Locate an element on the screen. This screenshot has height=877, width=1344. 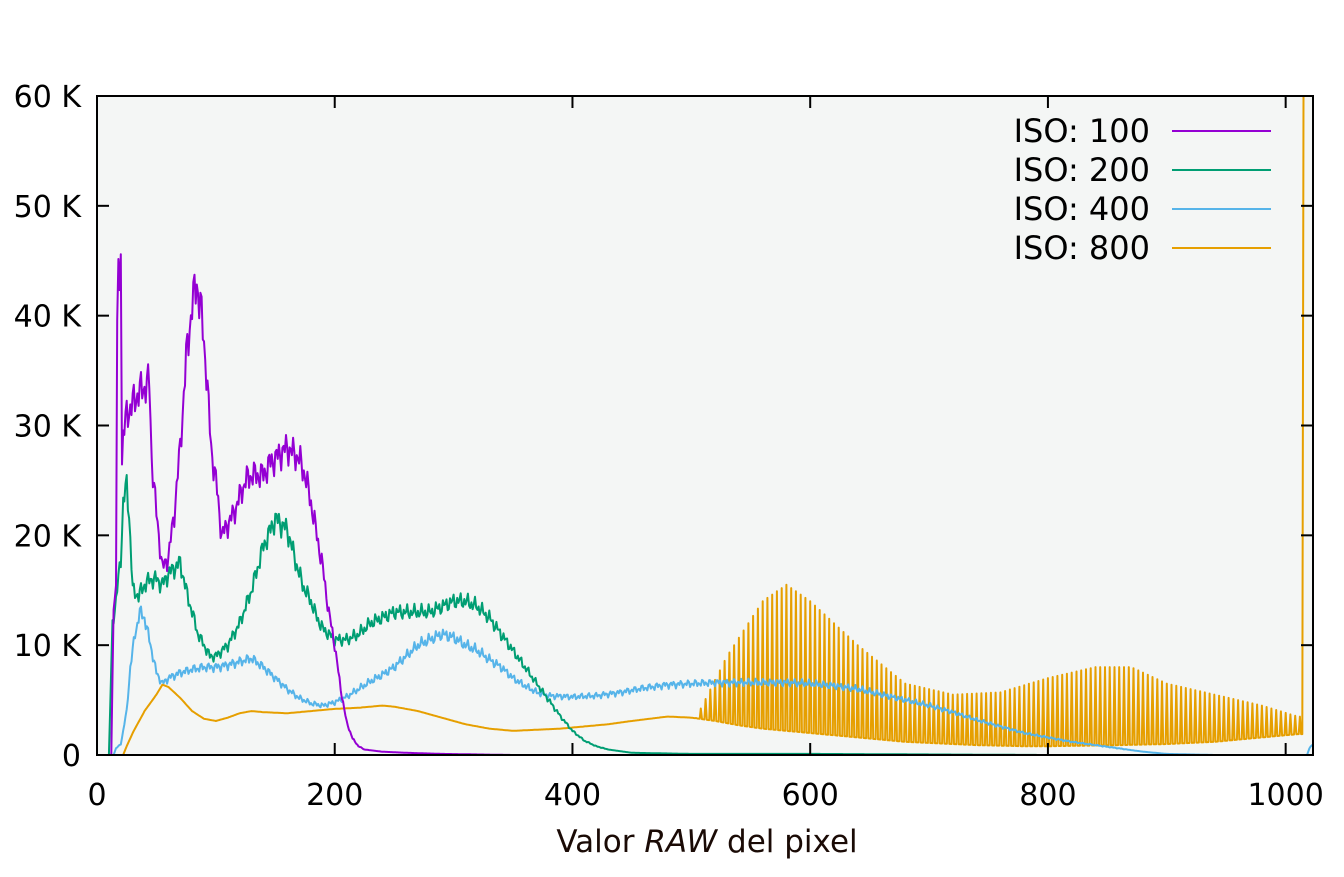
y-tick-label: 50 K is located at coordinates (48, 207).